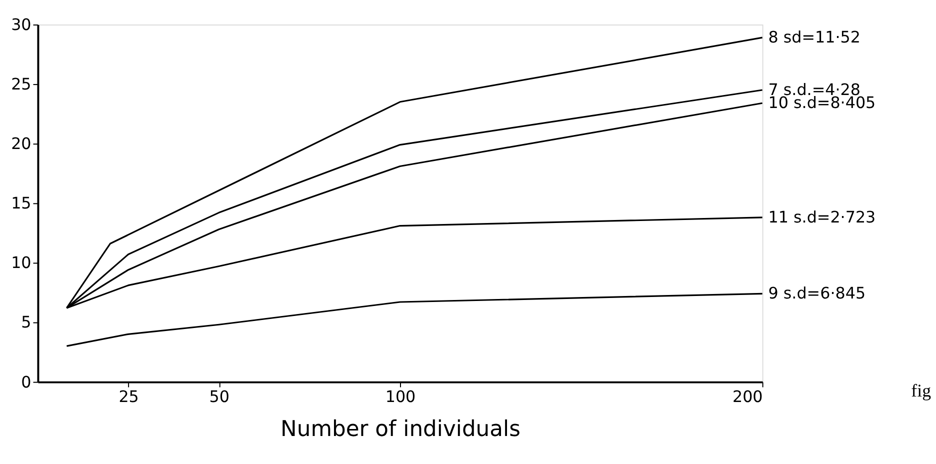  I want to click on x-axis-title: Number of individuals, so click(400, 429).